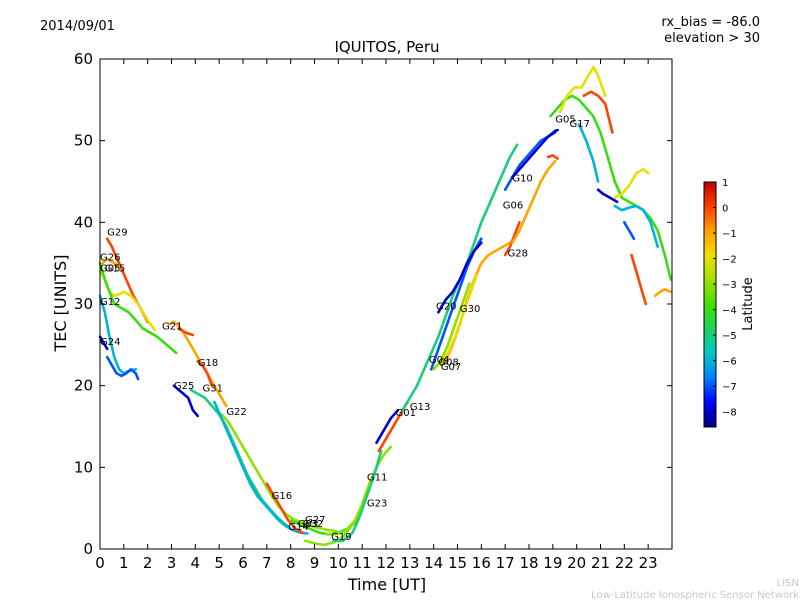 The image size is (800, 600). I want to click on series-G24b, so click(122, 368).